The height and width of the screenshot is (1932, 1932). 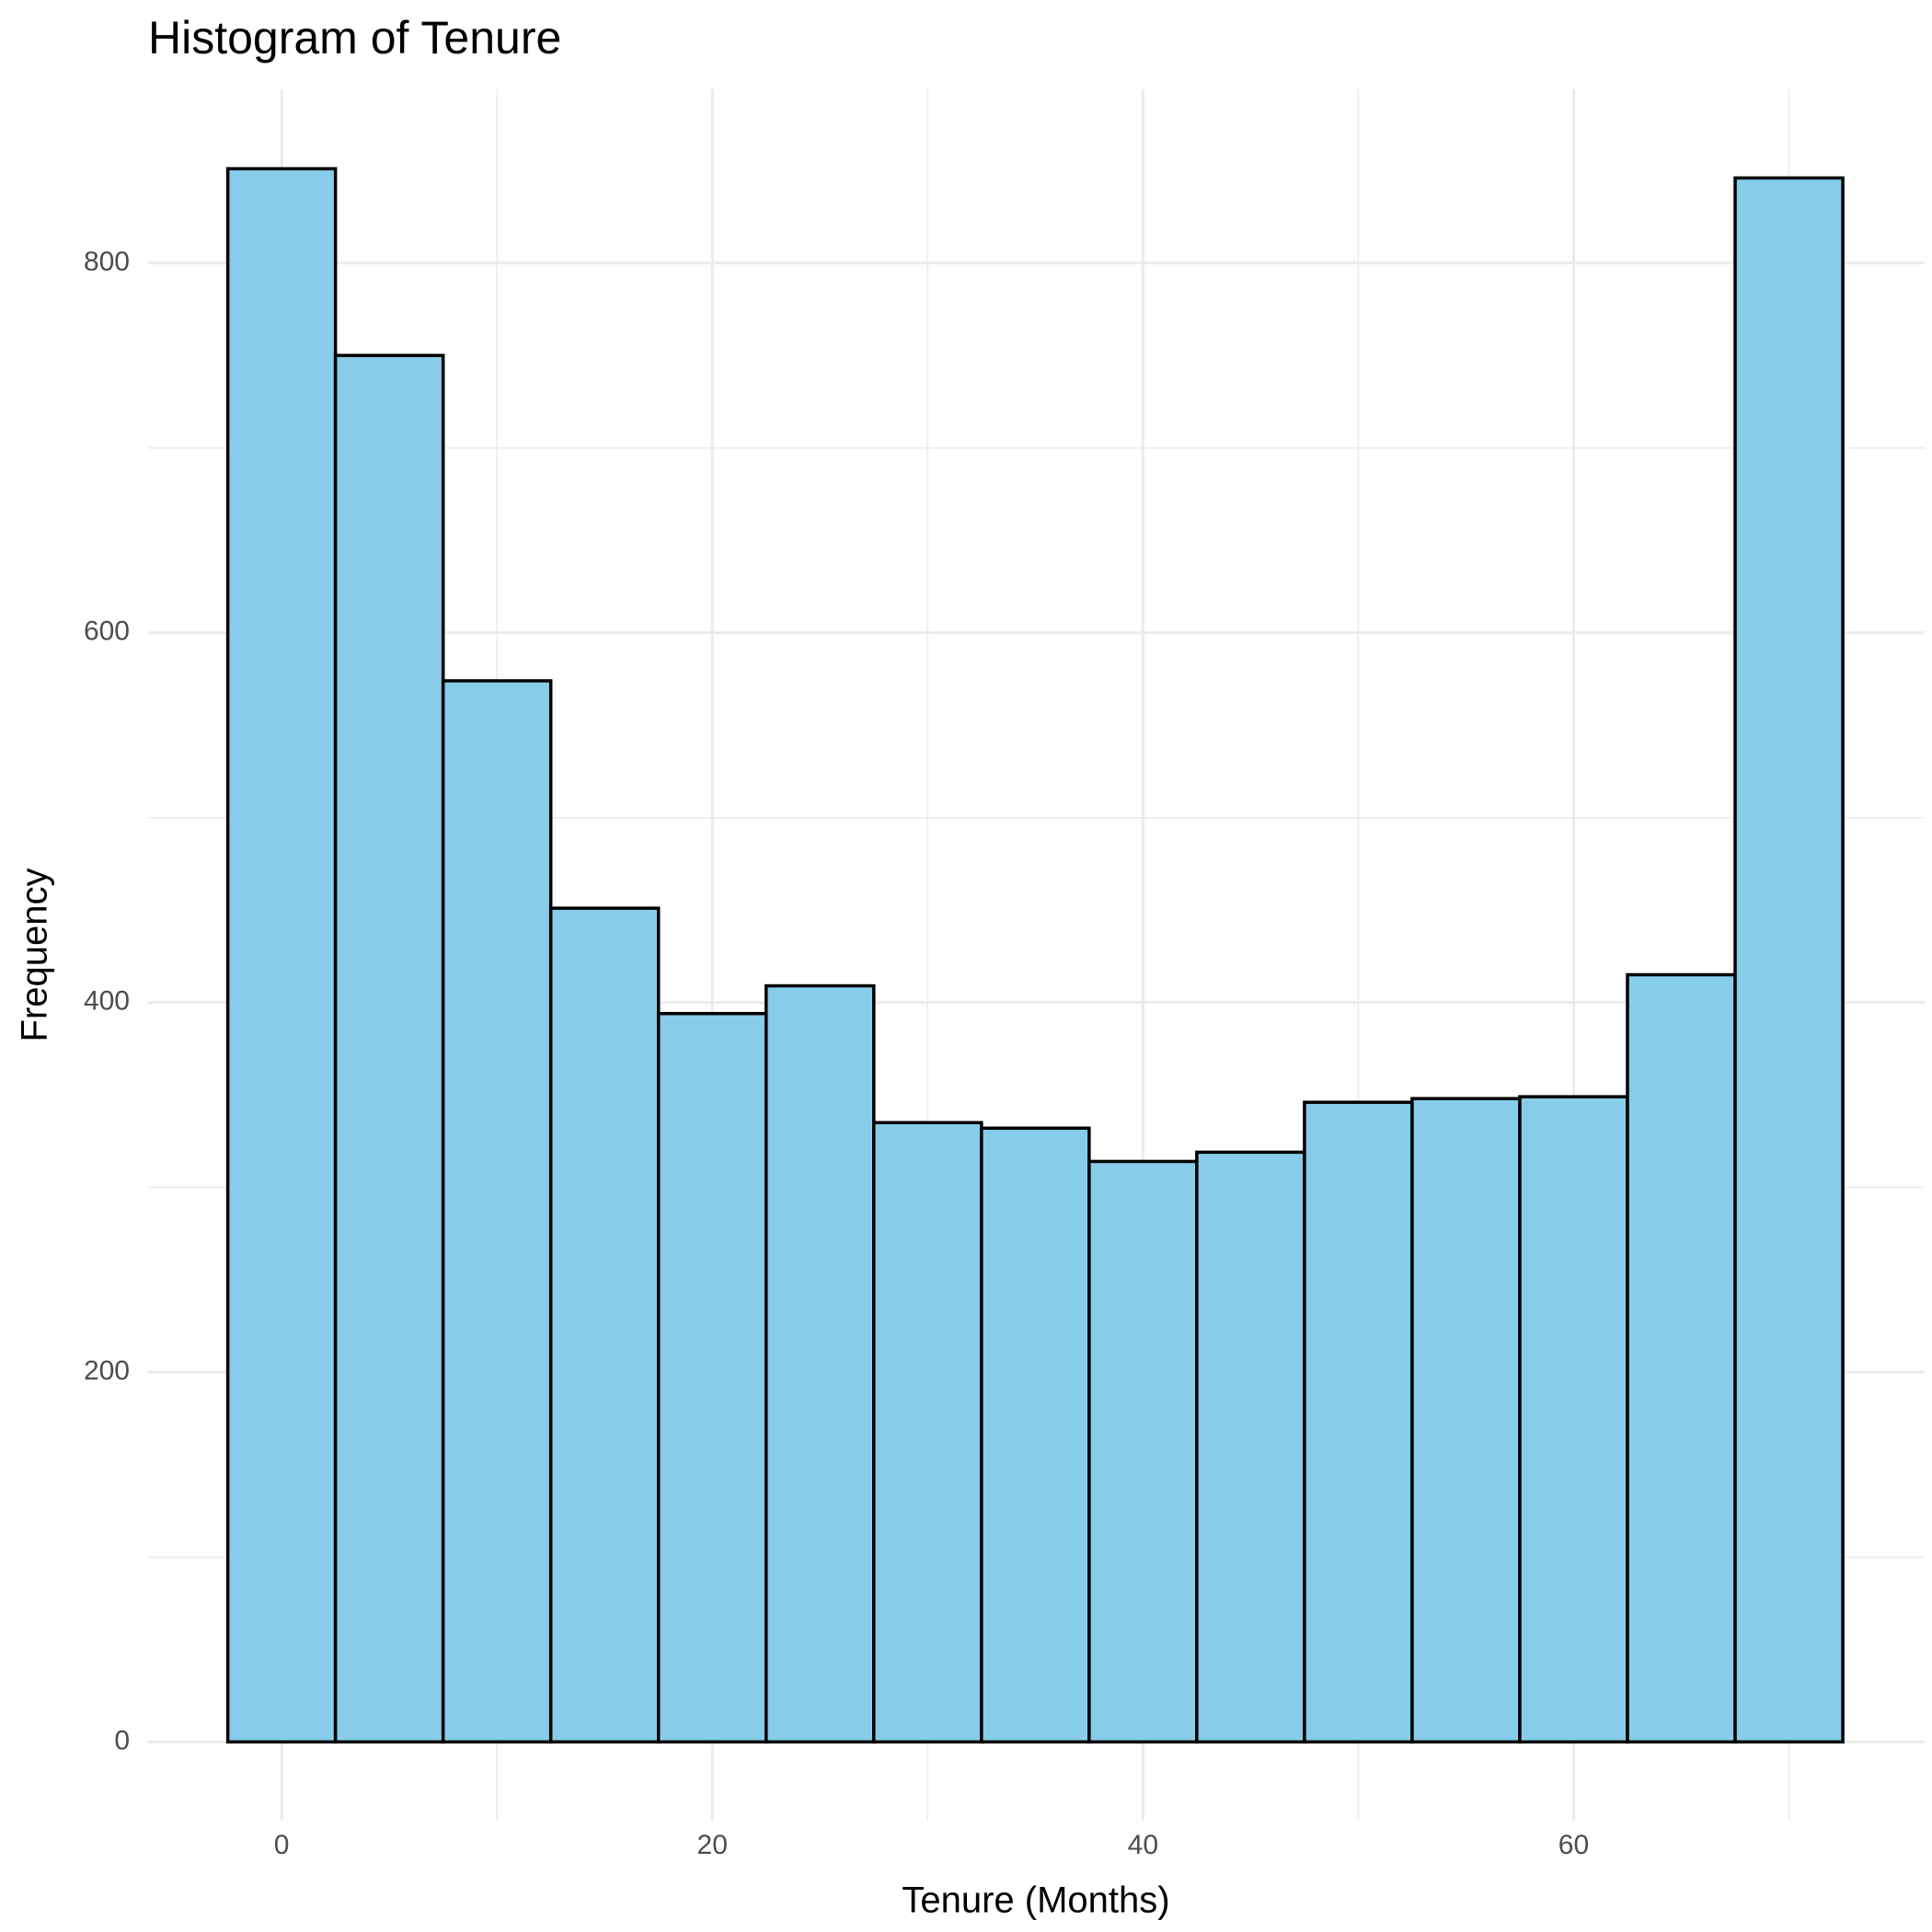 What do you see at coordinates (1143, 1845) in the screenshot?
I see `x-tick-label: 40` at bounding box center [1143, 1845].